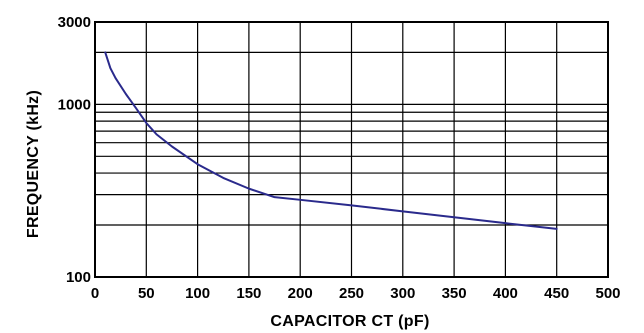 This screenshot has height=333, width=644. What do you see at coordinates (454, 293) in the screenshot?
I see `x-tick-label: 350` at bounding box center [454, 293].